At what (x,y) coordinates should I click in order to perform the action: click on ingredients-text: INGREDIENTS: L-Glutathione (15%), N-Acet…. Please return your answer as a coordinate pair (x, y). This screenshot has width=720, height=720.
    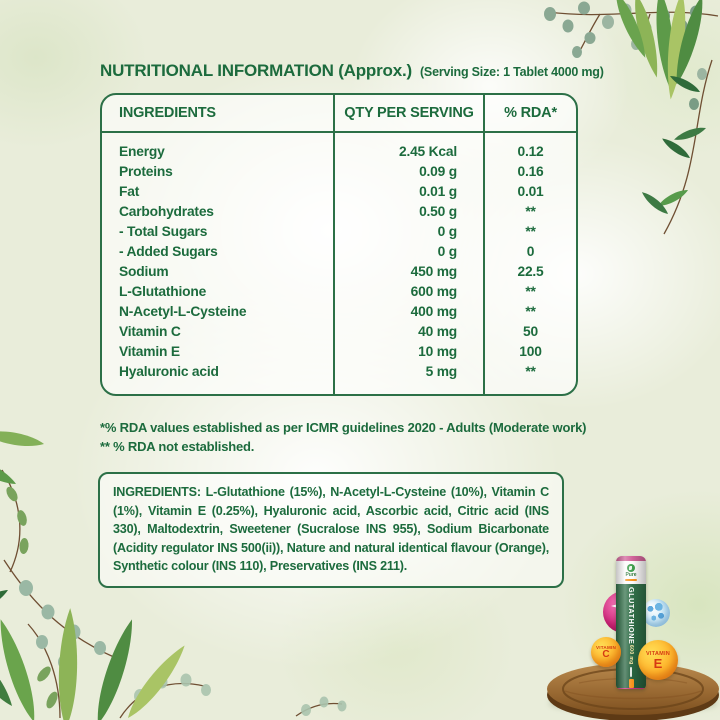
    Looking at the image, I should click on (331, 529).